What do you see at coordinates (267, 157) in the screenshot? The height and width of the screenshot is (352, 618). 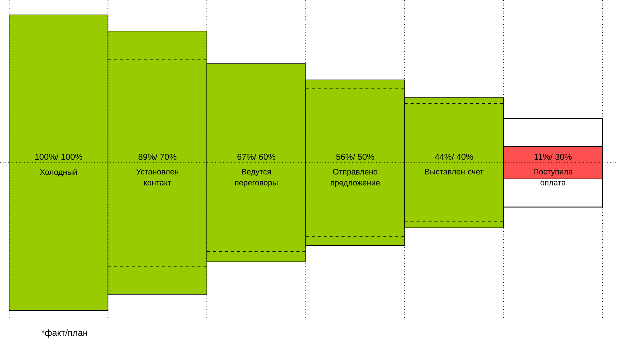 I see `data-label: 60%` at bounding box center [267, 157].